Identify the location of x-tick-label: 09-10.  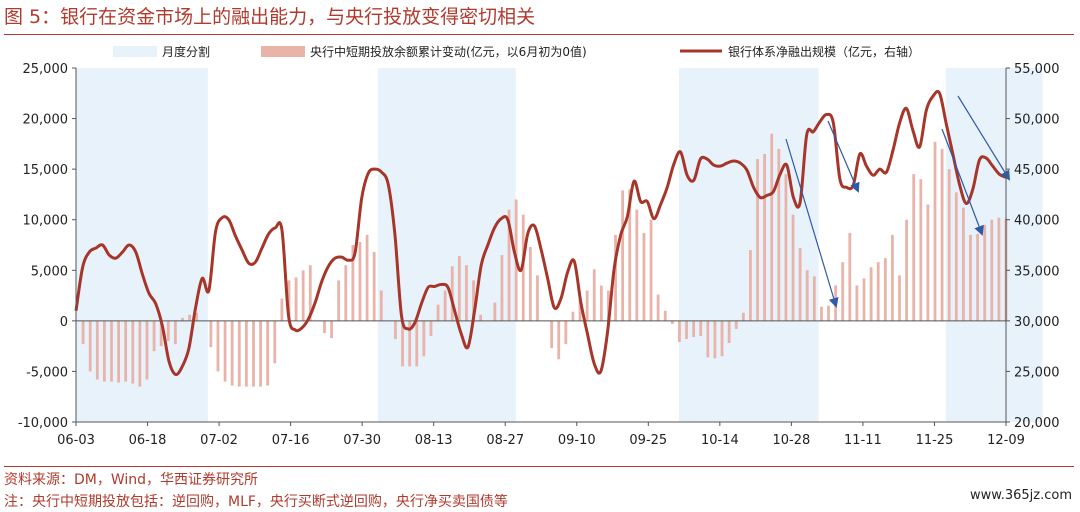
(577, 440).